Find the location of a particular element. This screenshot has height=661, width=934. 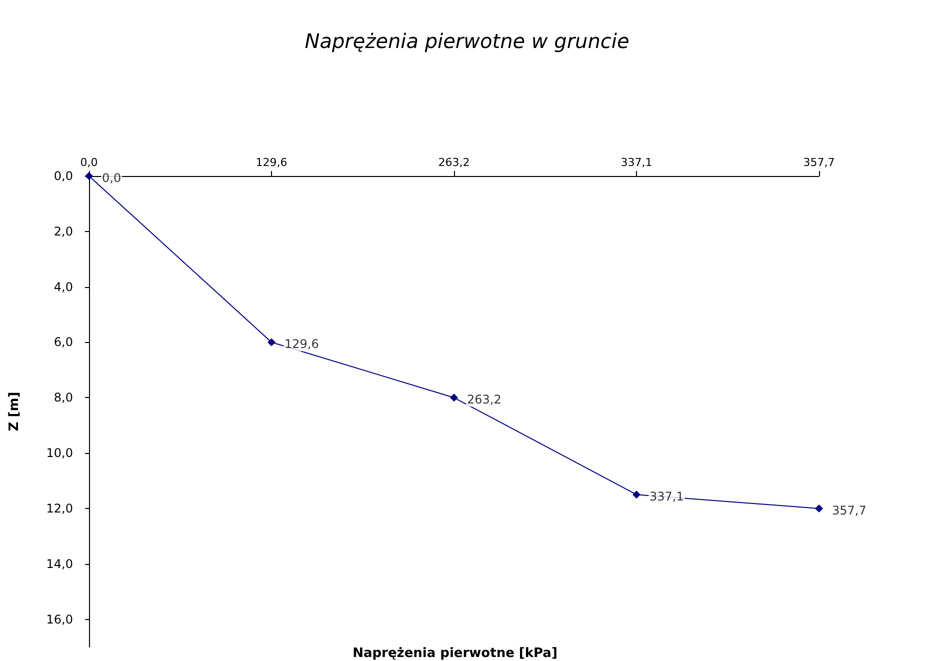

y-tick-label: 0,0 is located at coordinates (63, 176).